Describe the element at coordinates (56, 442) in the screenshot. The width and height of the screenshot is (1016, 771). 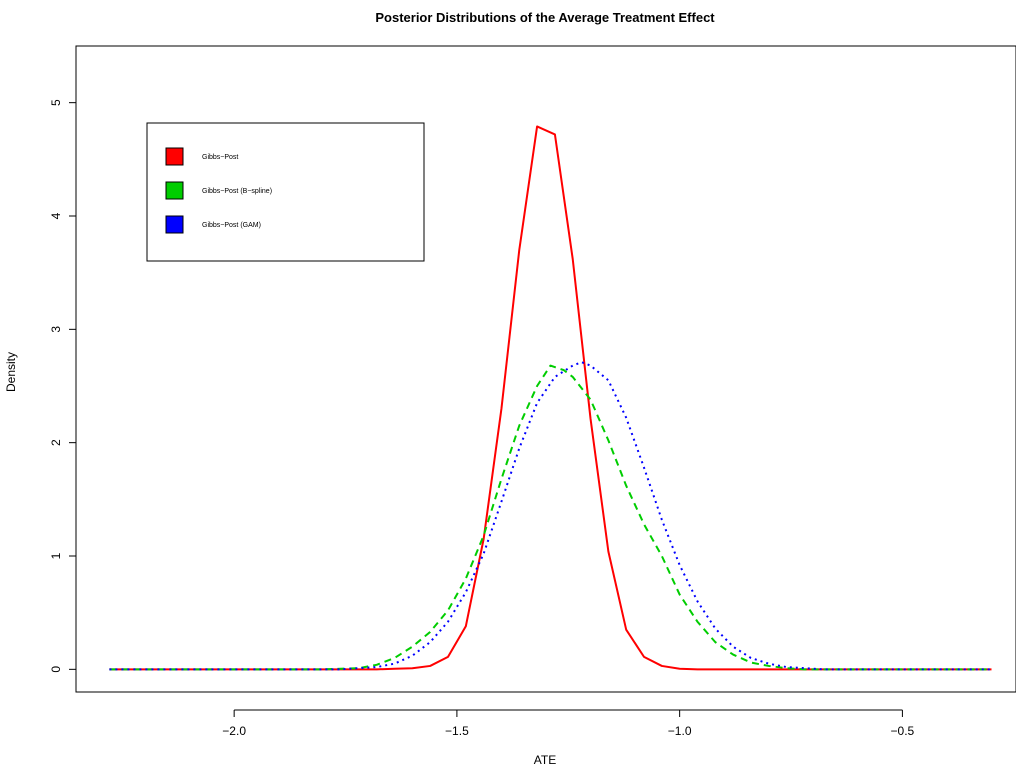
I see `y-tick-label: 2` at that location.